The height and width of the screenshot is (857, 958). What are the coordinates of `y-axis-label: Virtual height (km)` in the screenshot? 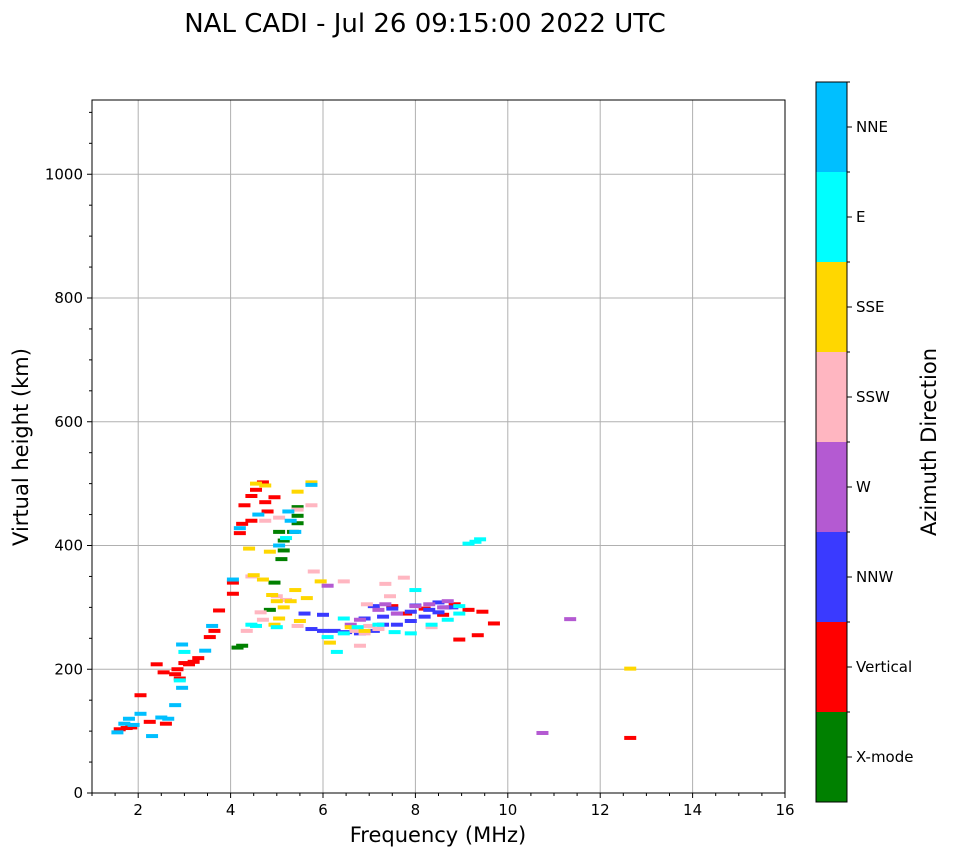 It's located at (21, 447).